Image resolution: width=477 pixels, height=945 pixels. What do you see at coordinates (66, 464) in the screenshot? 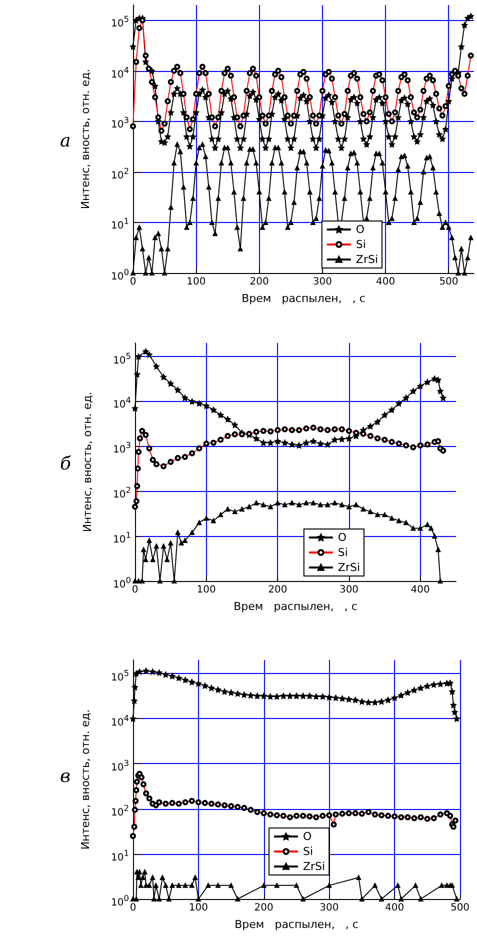
I see `text: б` at bounding box center [66, 464].